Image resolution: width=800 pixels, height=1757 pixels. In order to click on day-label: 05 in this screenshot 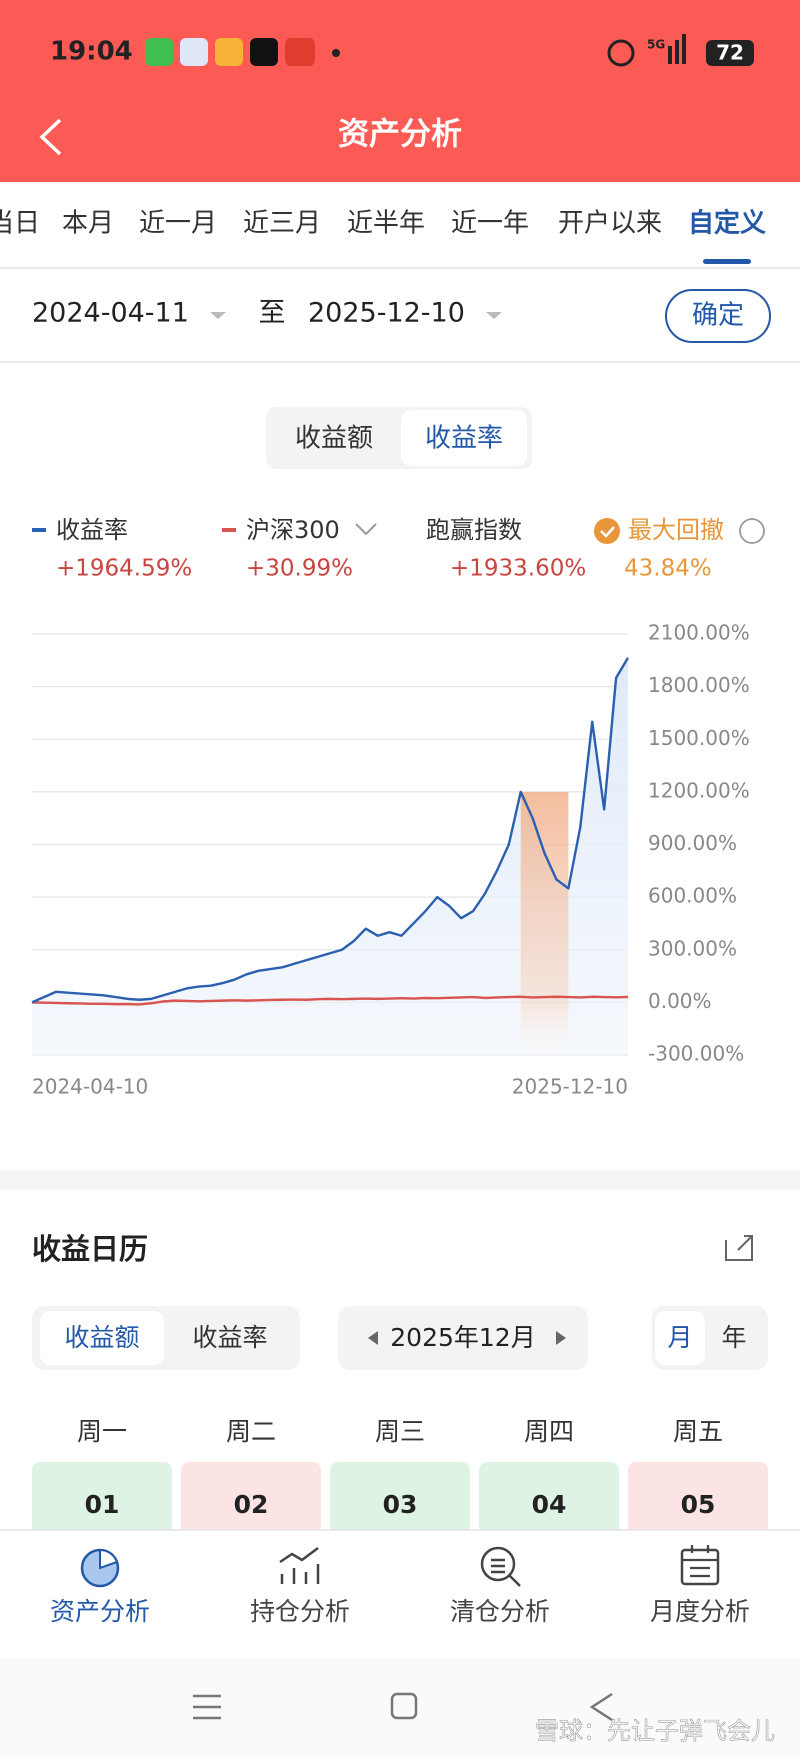, I will do `click(698, 1504)`.